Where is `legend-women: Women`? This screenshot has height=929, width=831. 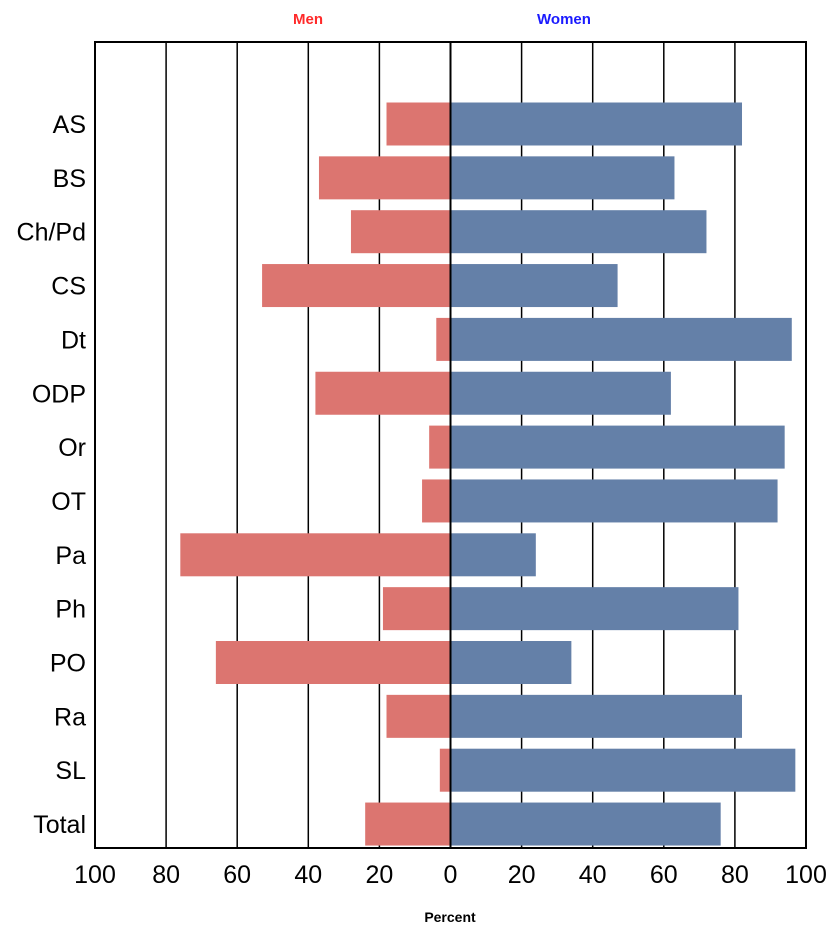
legend-women: Women is located at coordinates (564, 19).